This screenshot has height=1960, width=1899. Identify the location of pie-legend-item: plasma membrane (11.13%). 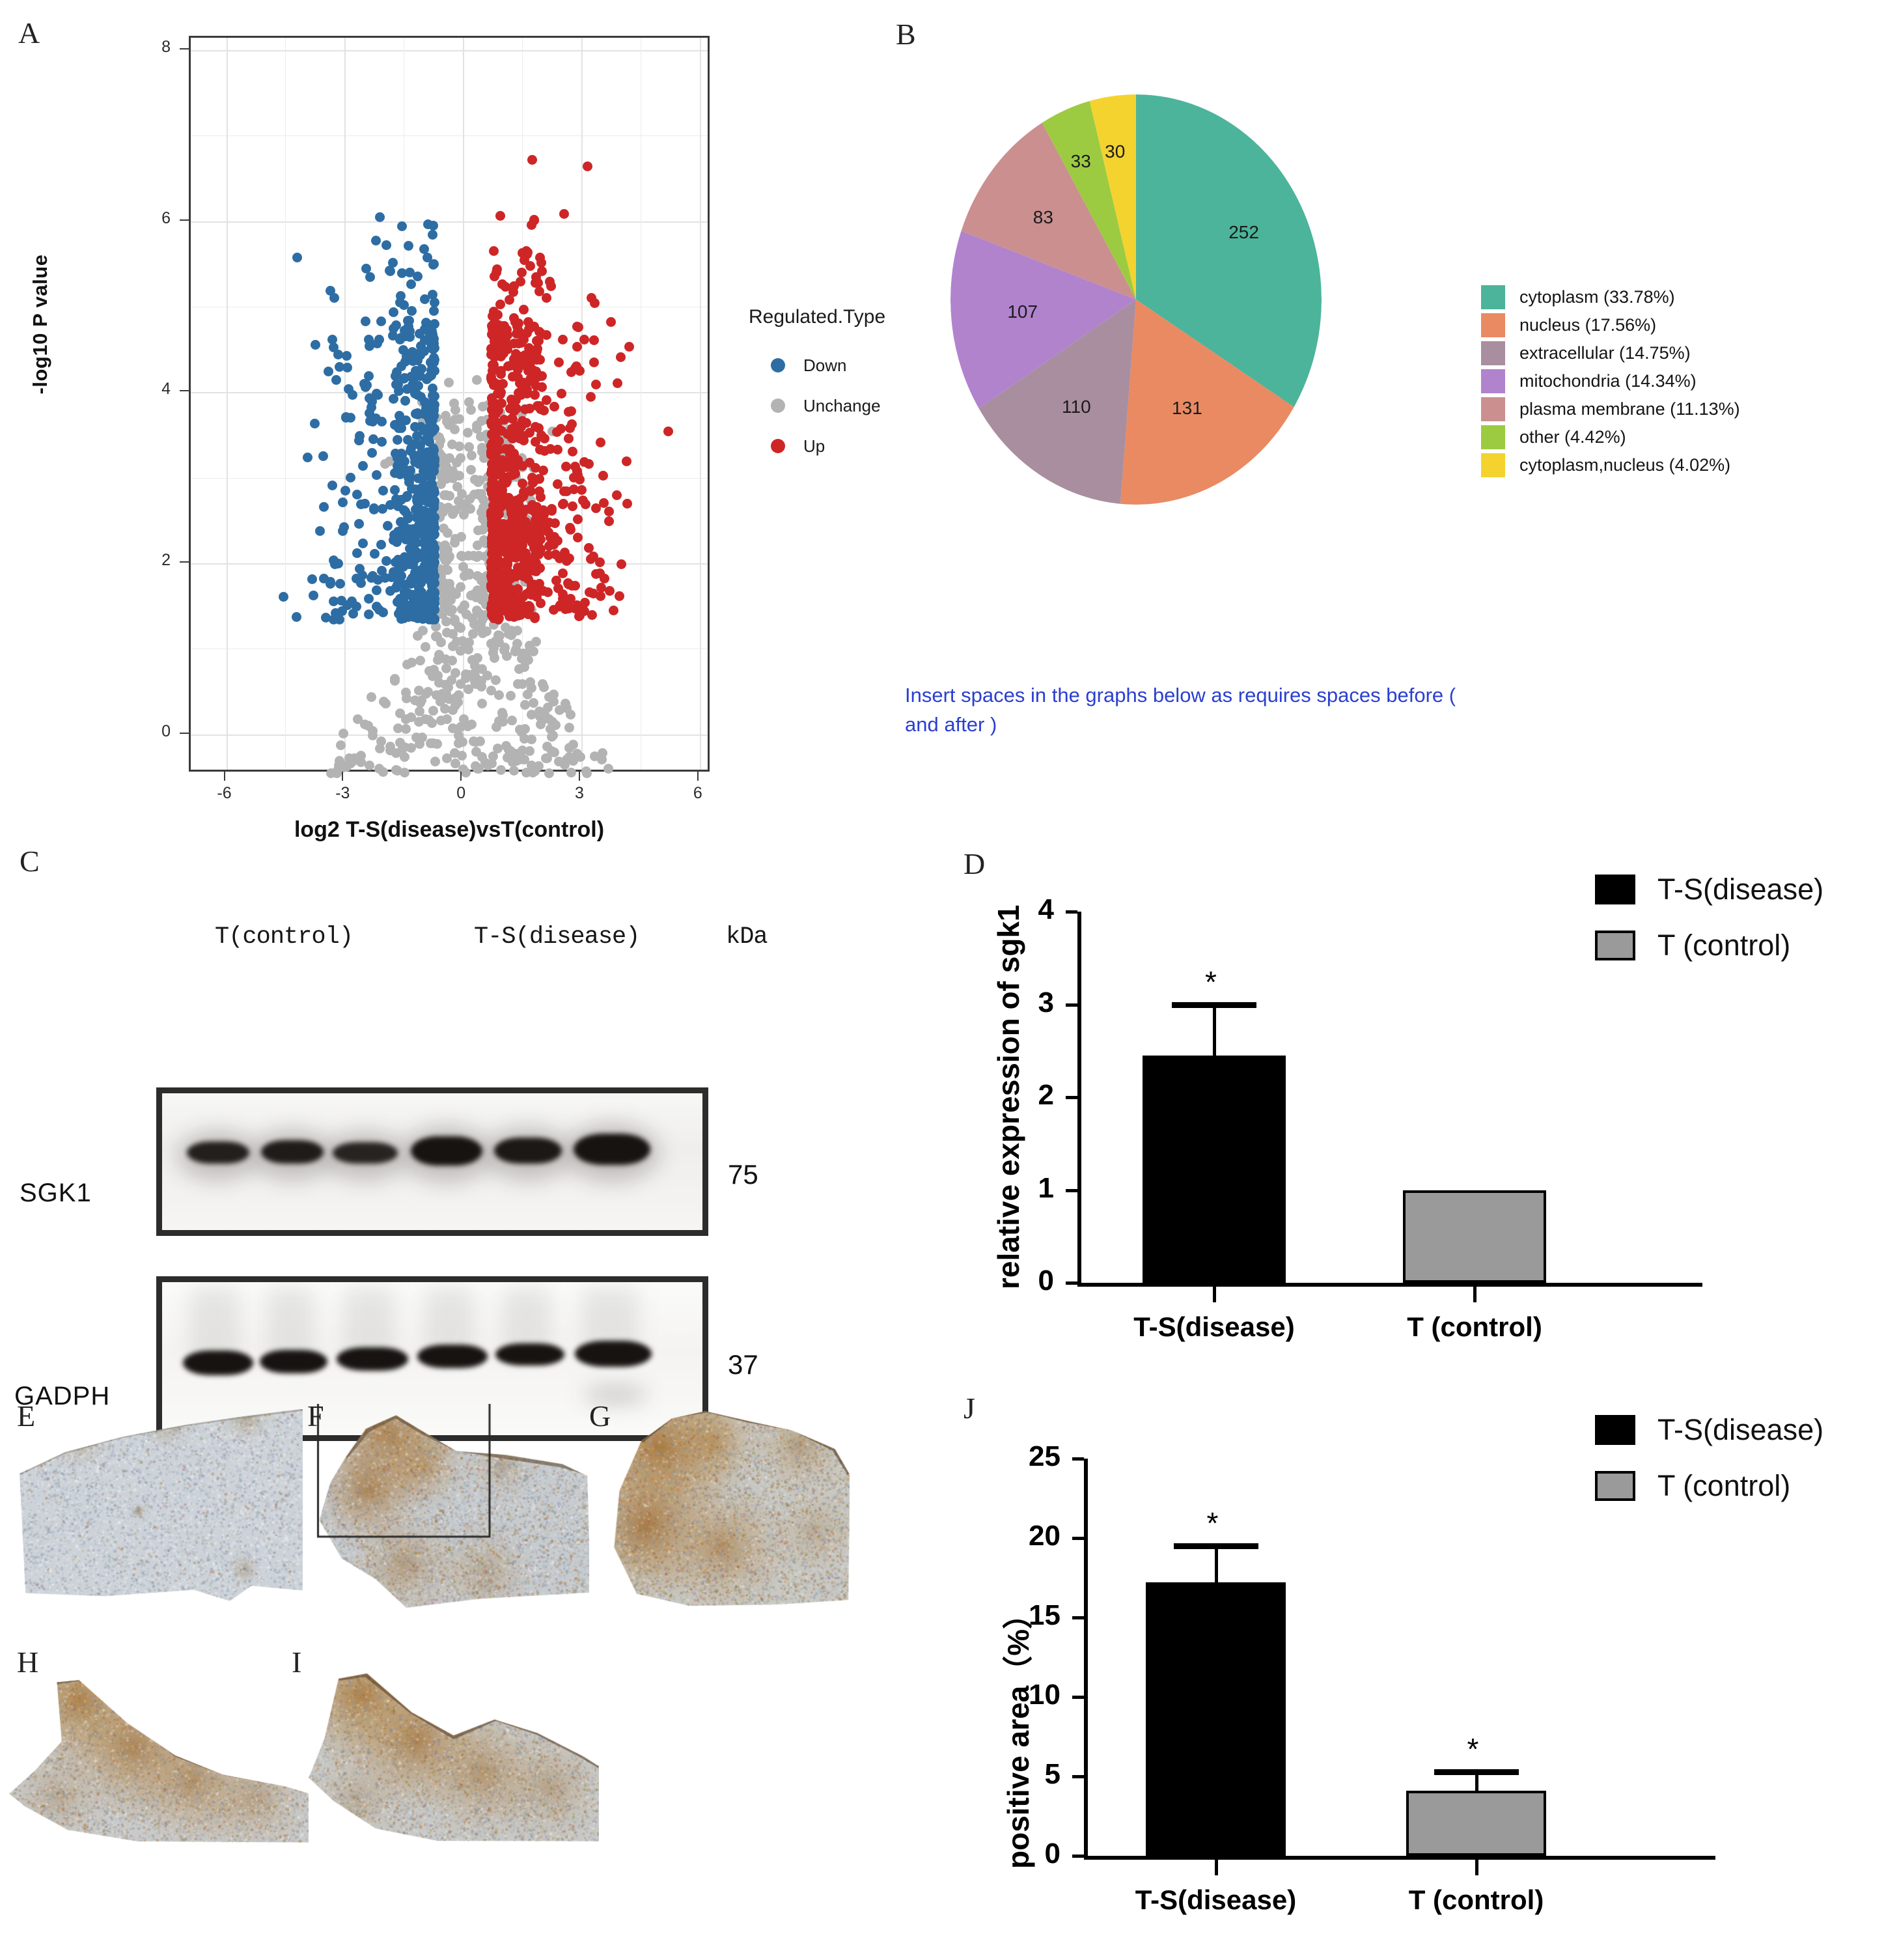
(1610, 410).